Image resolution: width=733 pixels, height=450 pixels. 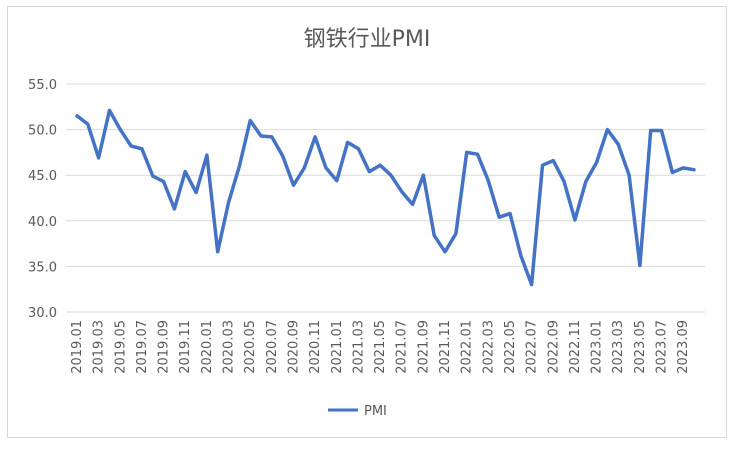 I want to click on y-axis-ticks: 55.0 50.0 45.0 40.0 35.0 30.0, so click(x=42, y=199).